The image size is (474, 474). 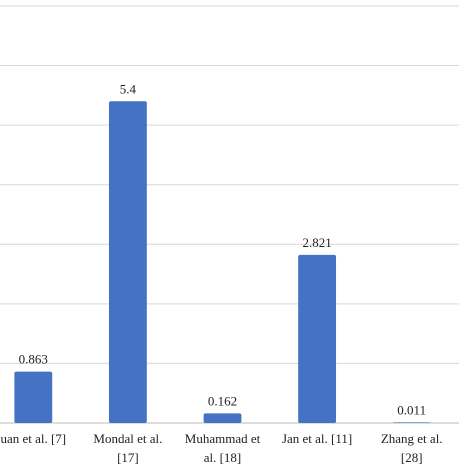 I want to click on x-tick-label: Mondal et al., so click(x=127, y=438).